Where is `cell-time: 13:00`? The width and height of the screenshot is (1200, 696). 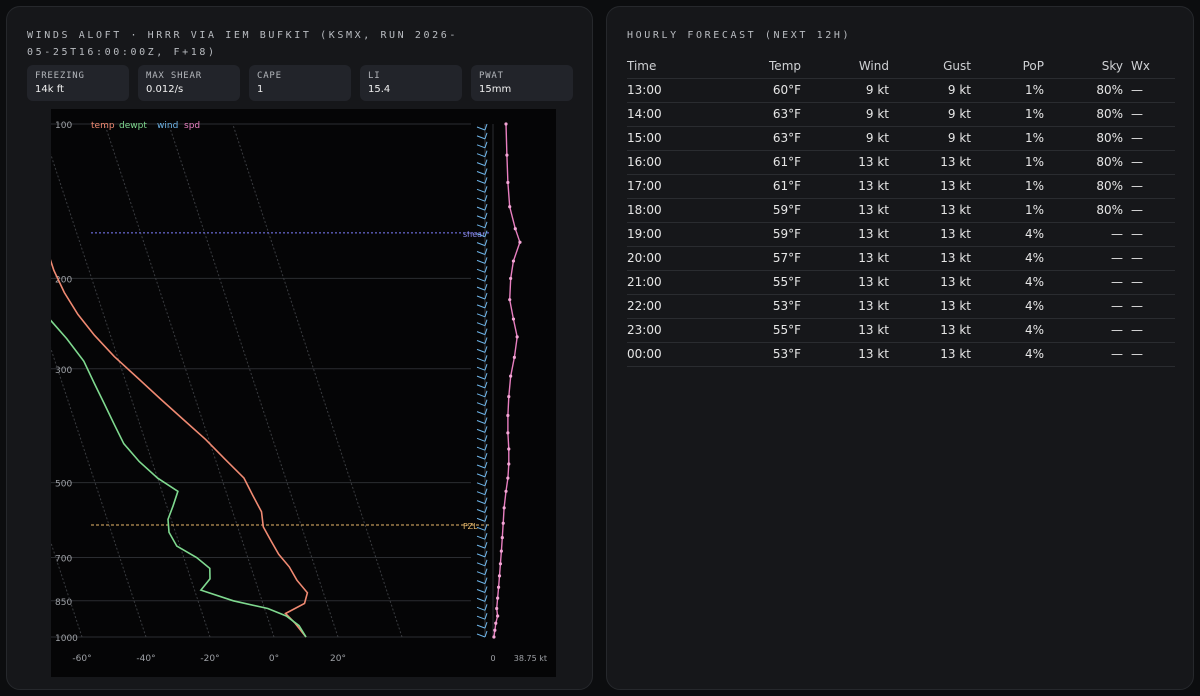 cell-time: 13:00 is located at coordinates (662, 89).